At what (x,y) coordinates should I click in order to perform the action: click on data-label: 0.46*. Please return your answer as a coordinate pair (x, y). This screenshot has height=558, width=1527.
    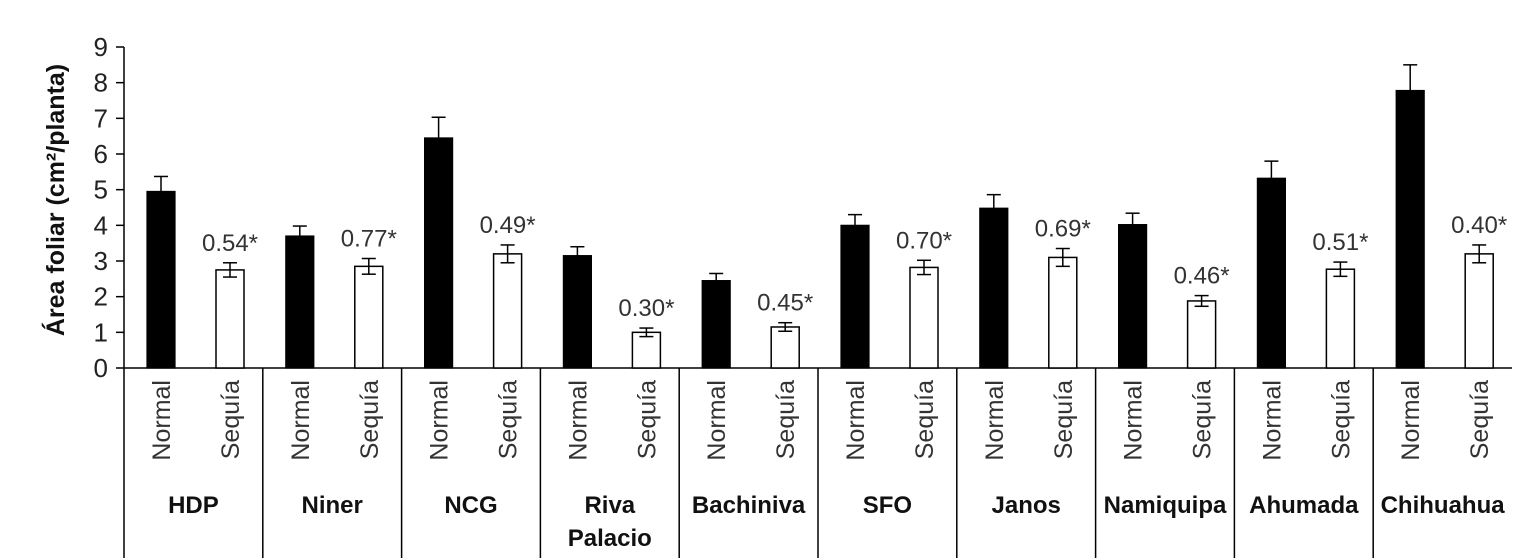
    Looking at the image, I should click on (1202, 276).